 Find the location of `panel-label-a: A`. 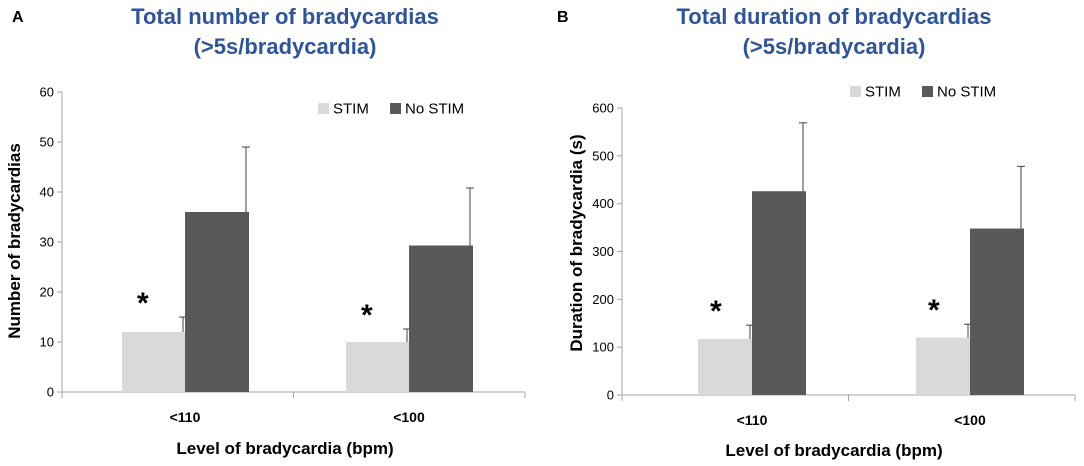

panel-label-a: A is located at coordinates (18, 17).